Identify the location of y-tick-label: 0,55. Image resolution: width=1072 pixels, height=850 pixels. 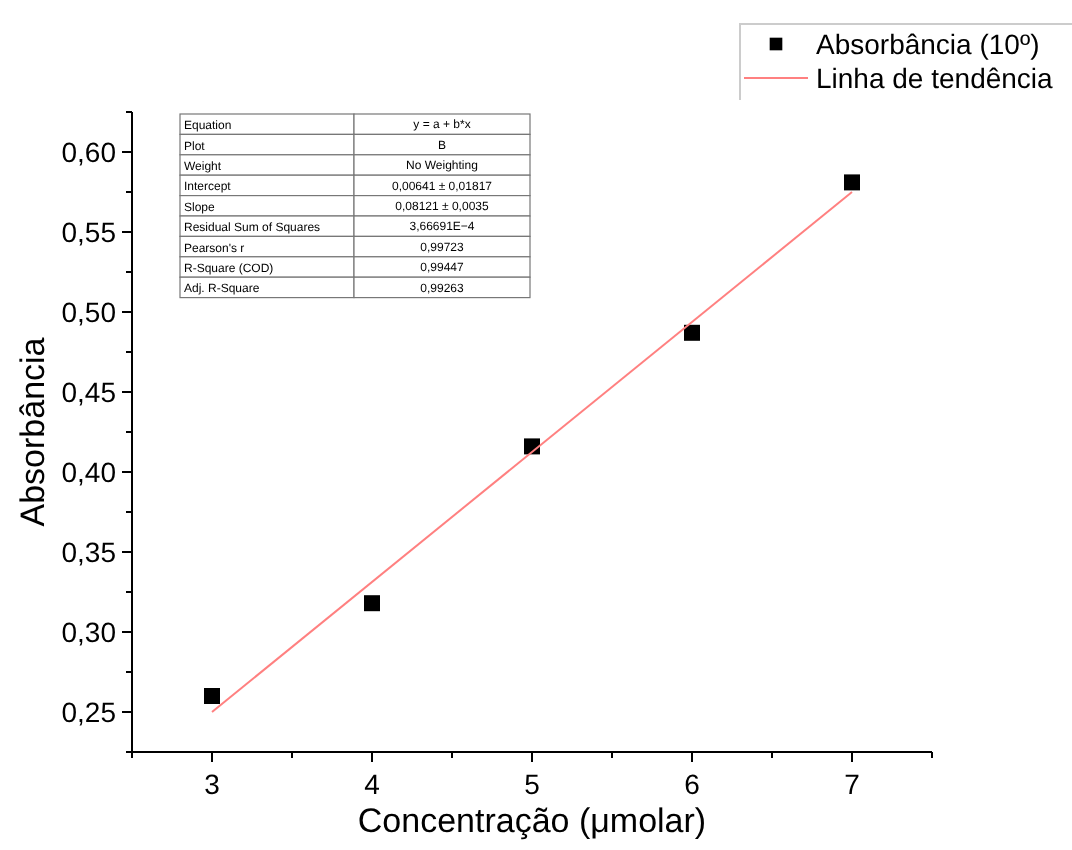
(89, 231).